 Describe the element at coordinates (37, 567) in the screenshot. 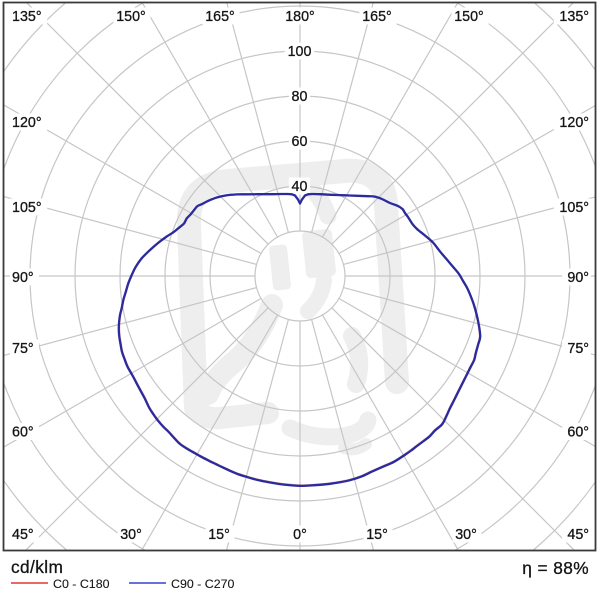

I see `svg-text: cd/klm` at that location.